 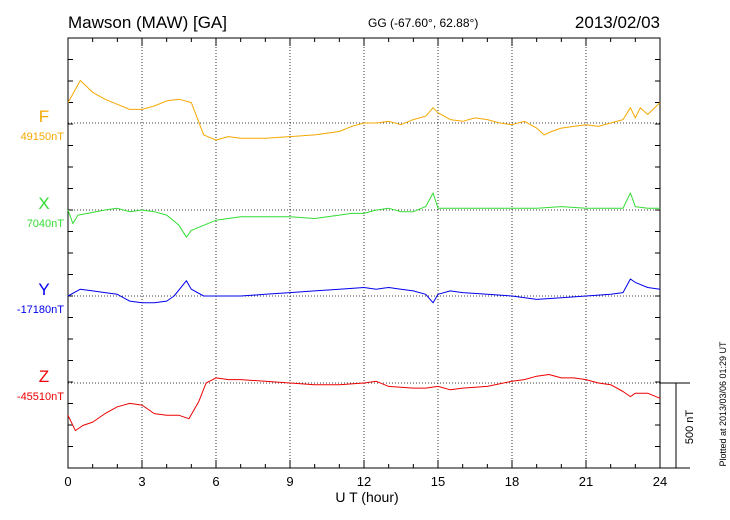 I want to click on series-line-x, so click(x=363, y=215).